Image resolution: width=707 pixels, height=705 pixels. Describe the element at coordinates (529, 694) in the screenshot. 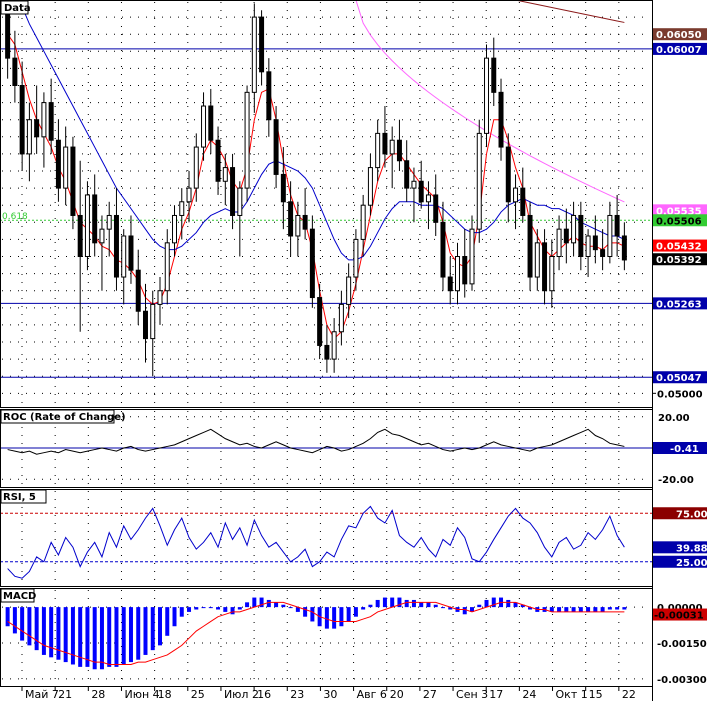

I see `x-tick-label: 24` at that location.